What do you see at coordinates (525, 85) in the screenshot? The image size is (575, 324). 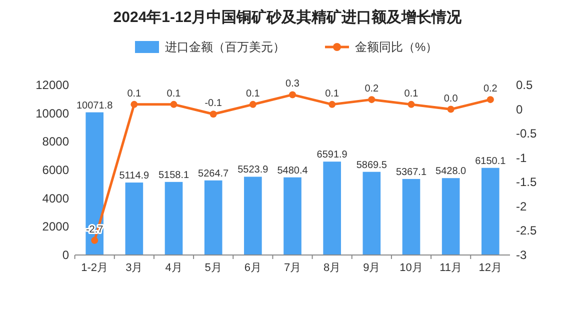 I see `y2-tick-label: 0.5` at bounding box center [525, 85].